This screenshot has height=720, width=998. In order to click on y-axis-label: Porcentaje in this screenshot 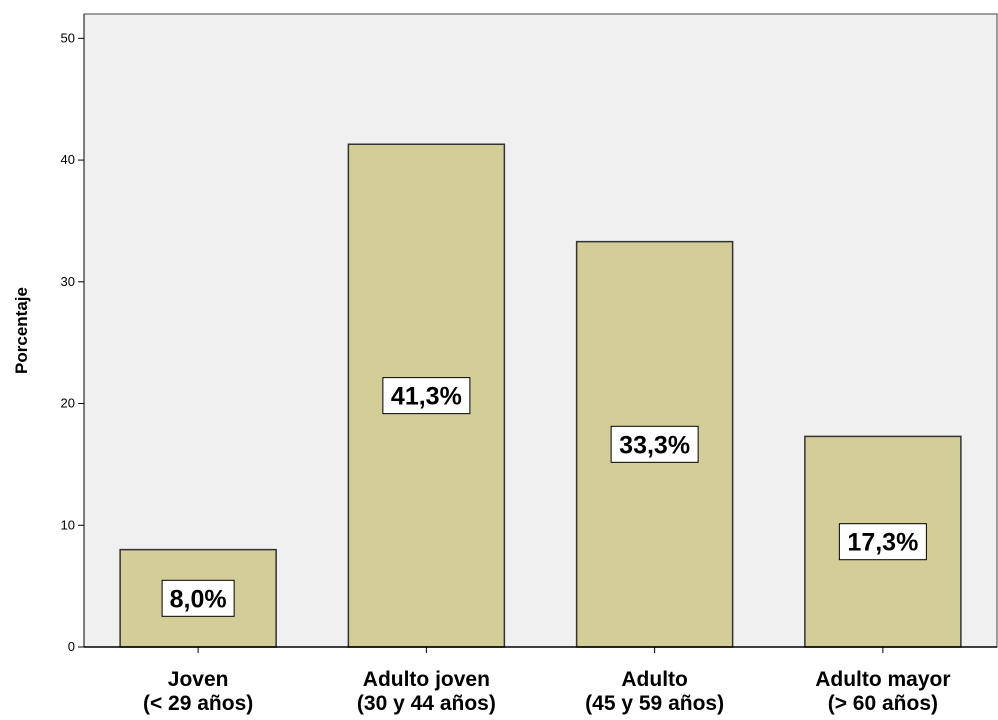, I will do `click(21, 330)`.